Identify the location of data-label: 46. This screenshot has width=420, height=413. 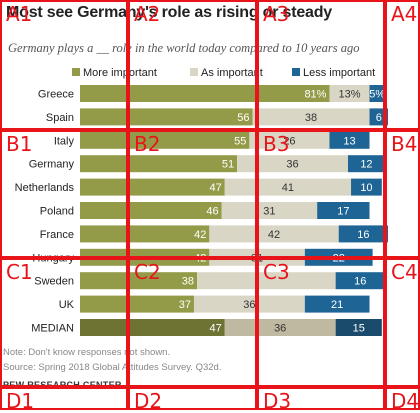
(212, 212).